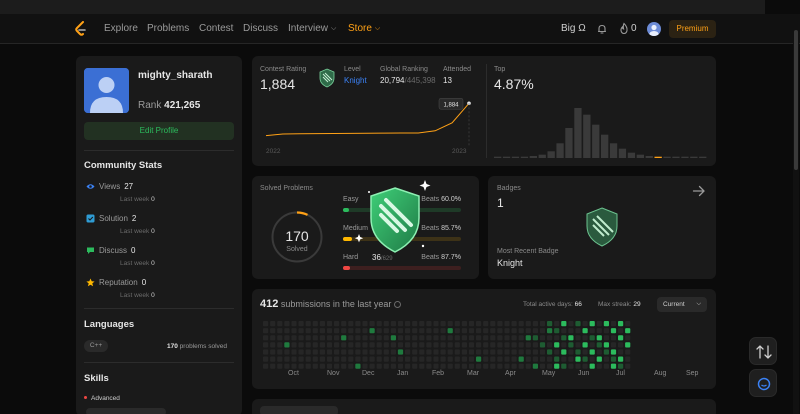 The image size is (800, 414). Describe the element at coordinates (451, 105) in the screenshot. I see `rating-tooltip-text: 1,884` at that location.